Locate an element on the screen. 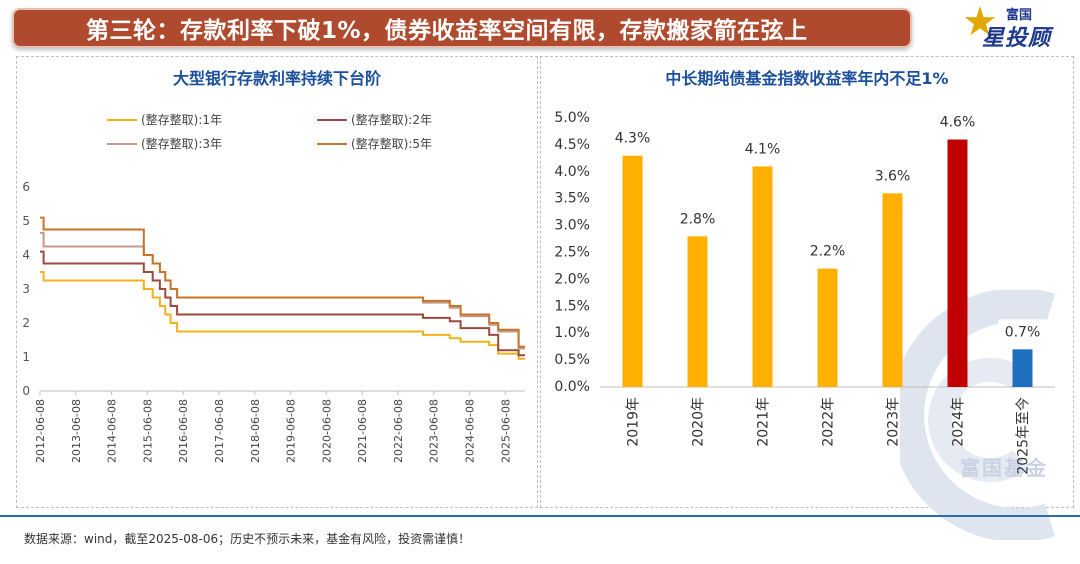 Image resolution: width=1080 pixels, height=564 pixels. legend-item-5y: (整存整取):5年 is located at coordinates (374, 143).